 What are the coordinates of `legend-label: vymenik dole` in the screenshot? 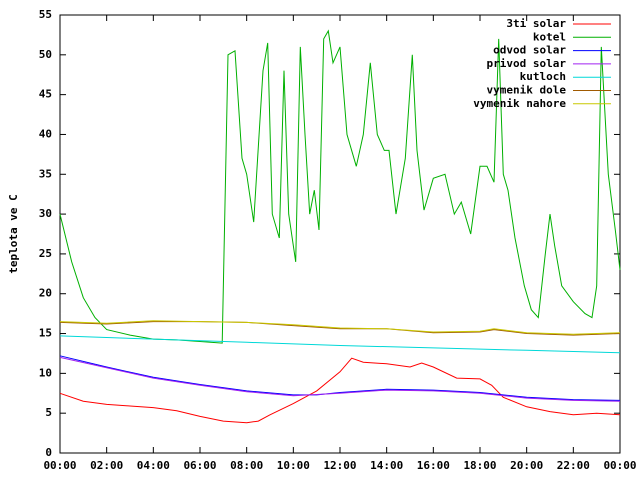 It's located at (527, 90).